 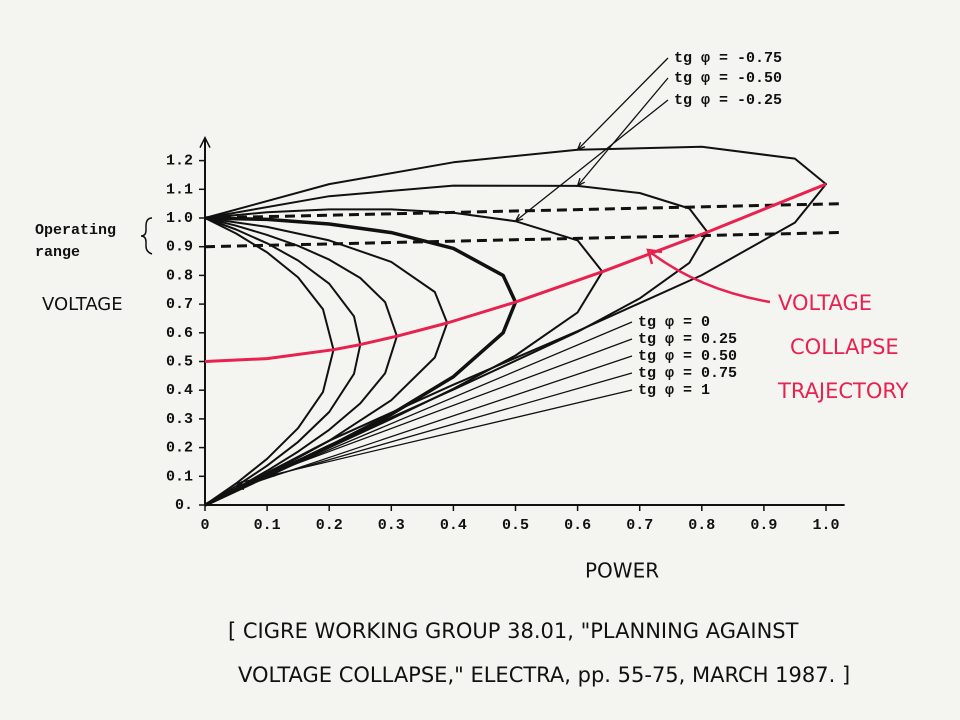 I want to click on y-tick-label: 0.3, so click(x=179, y=419).